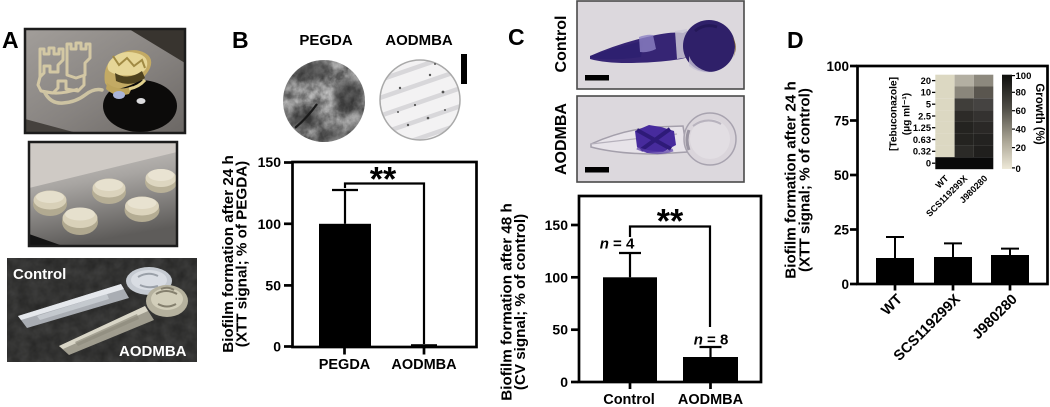  Describe the element at coordinates (507, 301) in the screenshot. I see `svg-text: Biofilm formation after 48 h` at that location.